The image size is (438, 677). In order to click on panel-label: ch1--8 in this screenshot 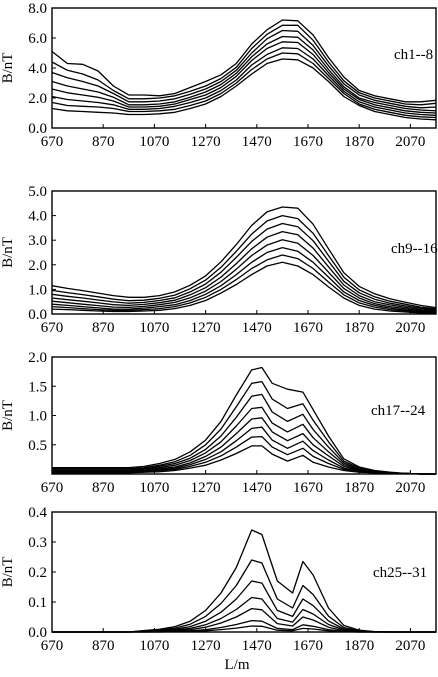, I will do `click(413, 55)`.